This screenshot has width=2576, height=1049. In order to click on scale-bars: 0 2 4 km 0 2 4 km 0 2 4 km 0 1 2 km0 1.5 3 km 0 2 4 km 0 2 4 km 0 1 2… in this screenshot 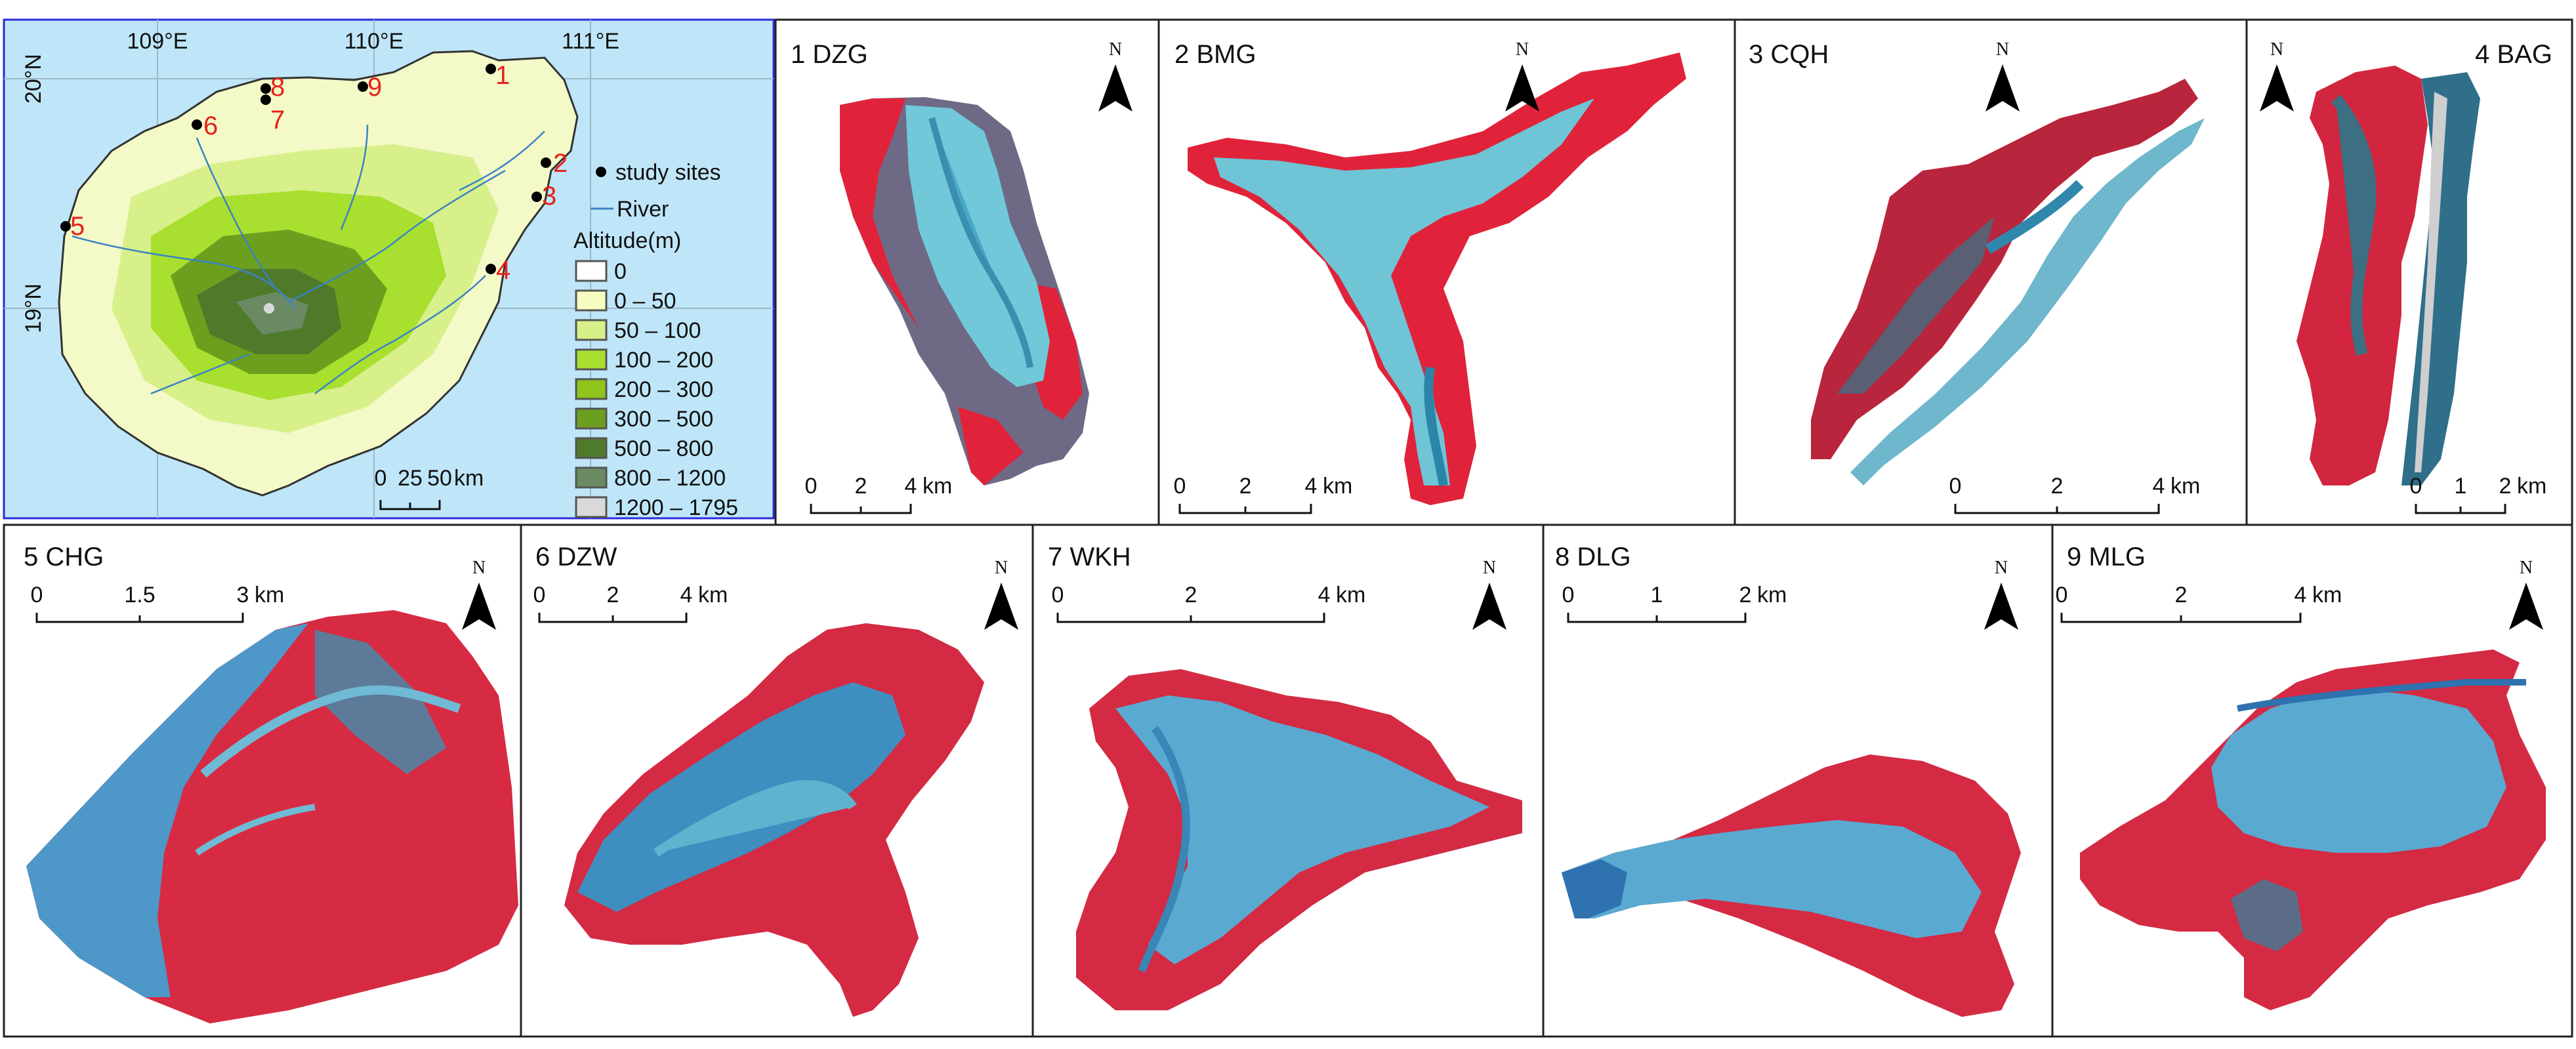, I will do `click(1288, 548)`.